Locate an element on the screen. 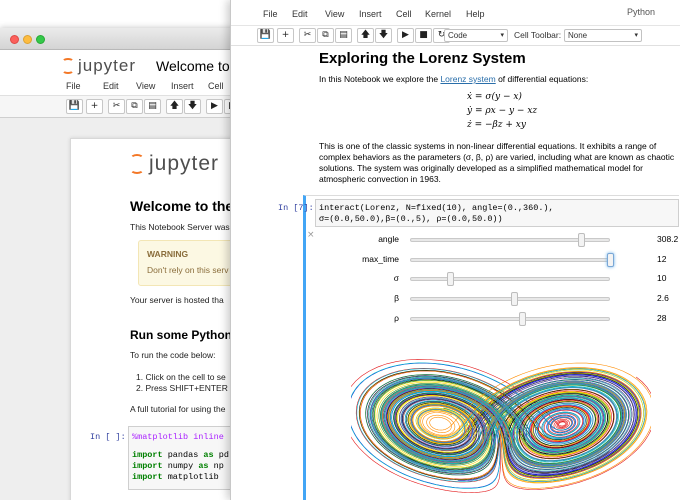 The width and height of the screenshot is (680, 500). back-menubar: File Edit View Insert Cell is located at coordinates (118, 87).